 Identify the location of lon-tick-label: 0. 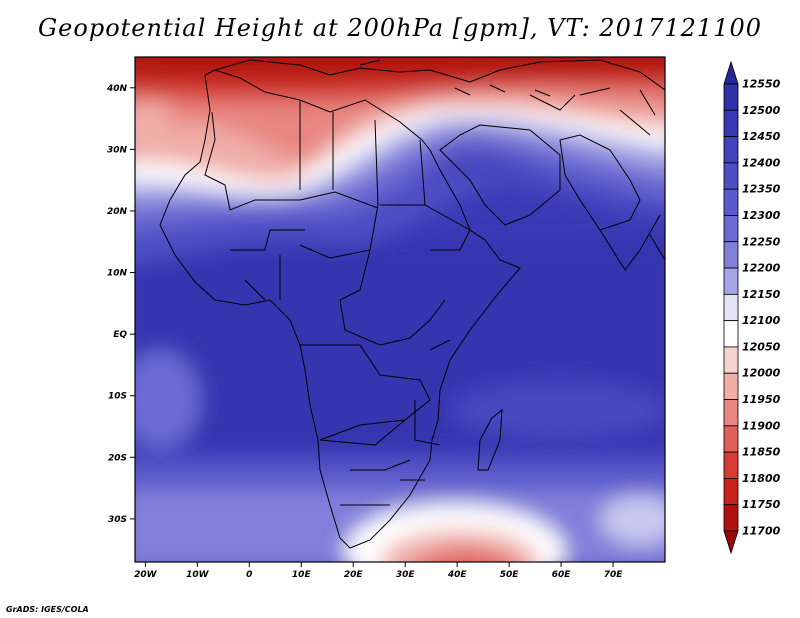
(249, 575).